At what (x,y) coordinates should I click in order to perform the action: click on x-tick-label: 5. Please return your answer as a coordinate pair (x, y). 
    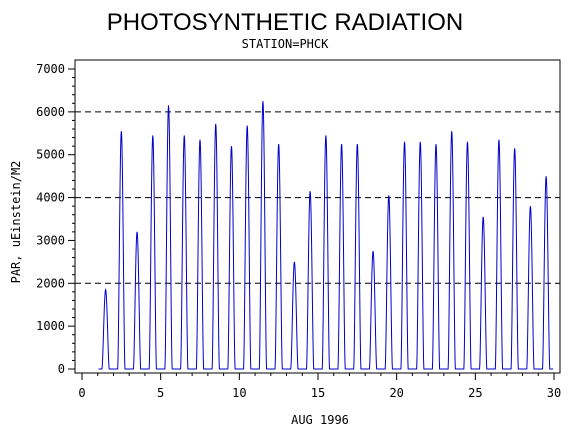
    Looking at the image, I should click on (160, 393).